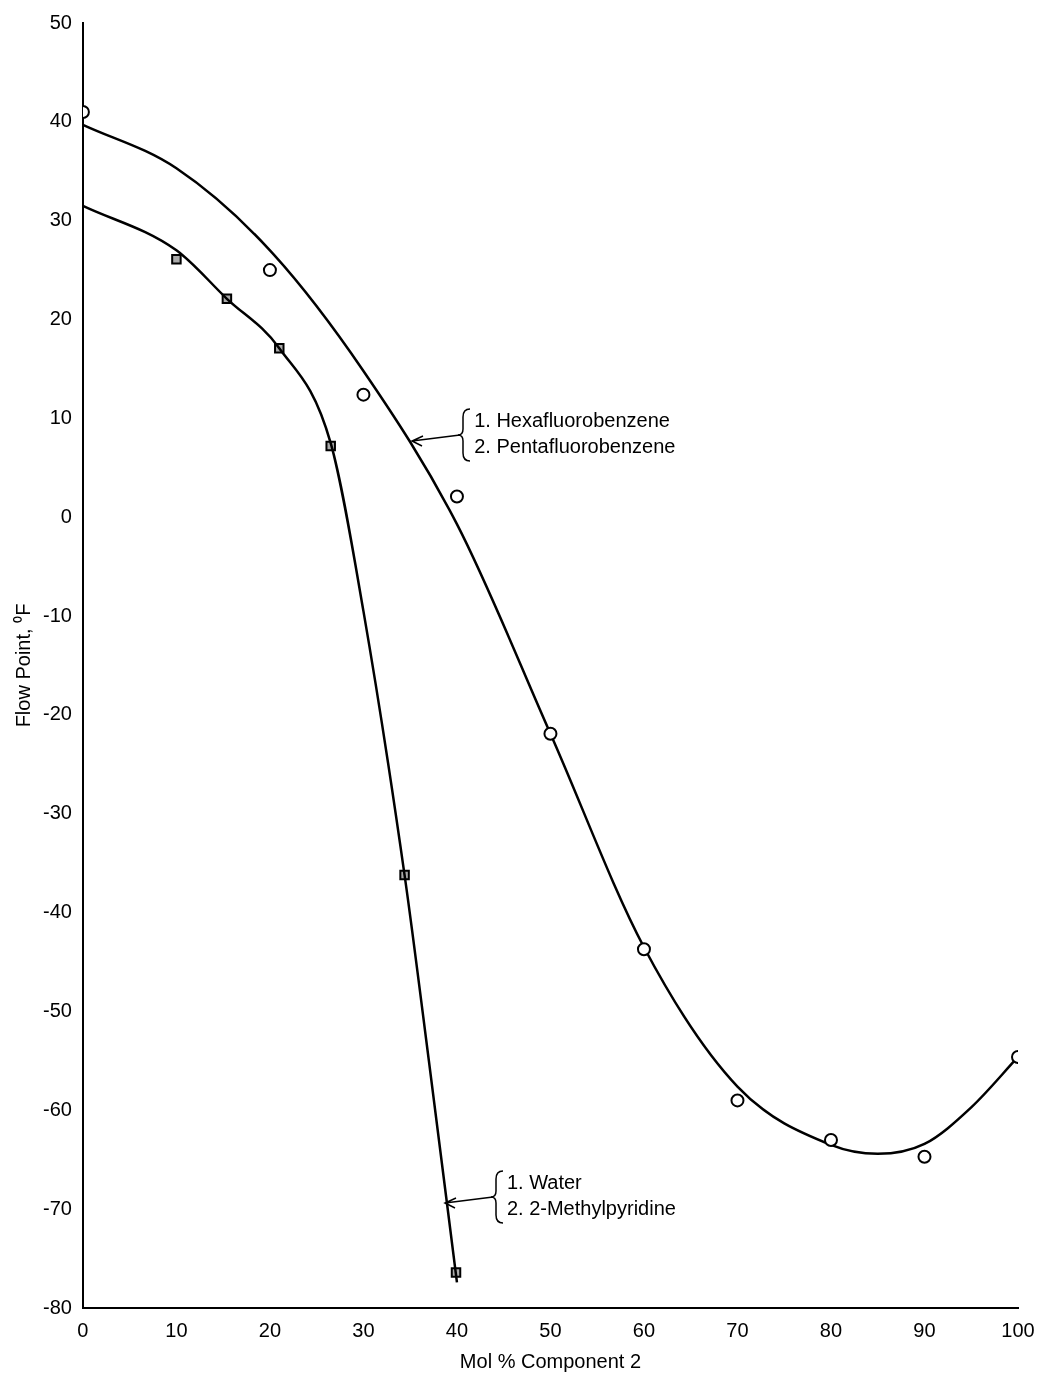  Describe the element at coordinates (575, 433) in the screenshot. I see `annotation: 1. Hexafluorobenzene 2. Pentafluorobenzene` at that location.